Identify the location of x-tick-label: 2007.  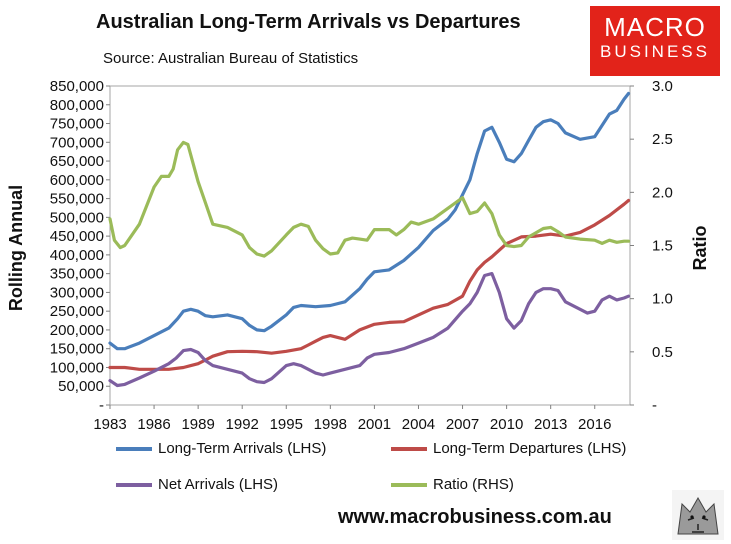
(462, 424).